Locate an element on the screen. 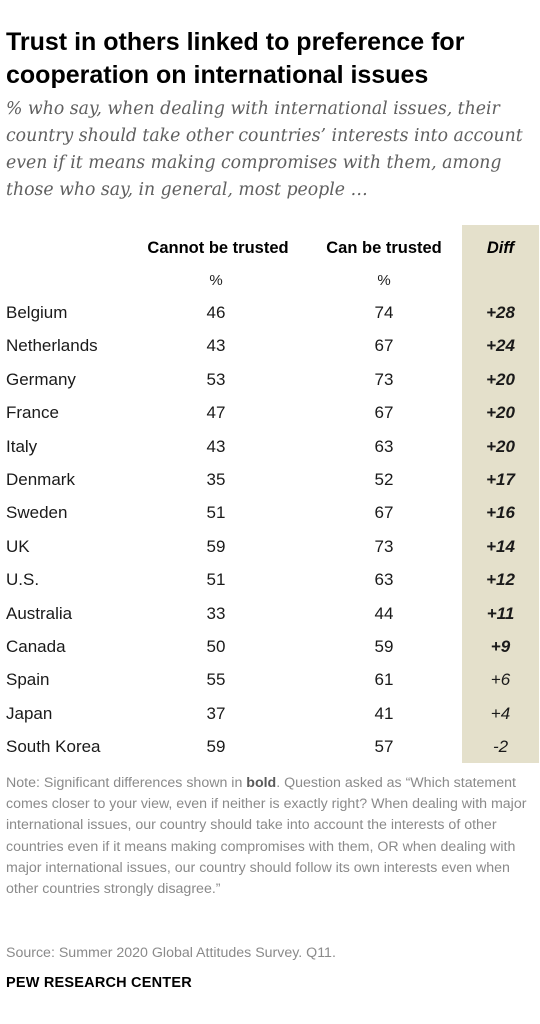 Image resolution: width=540 pixels, height=1024 pixels. value-can-be-trusted: 52 is located at coordinates (384, 479).